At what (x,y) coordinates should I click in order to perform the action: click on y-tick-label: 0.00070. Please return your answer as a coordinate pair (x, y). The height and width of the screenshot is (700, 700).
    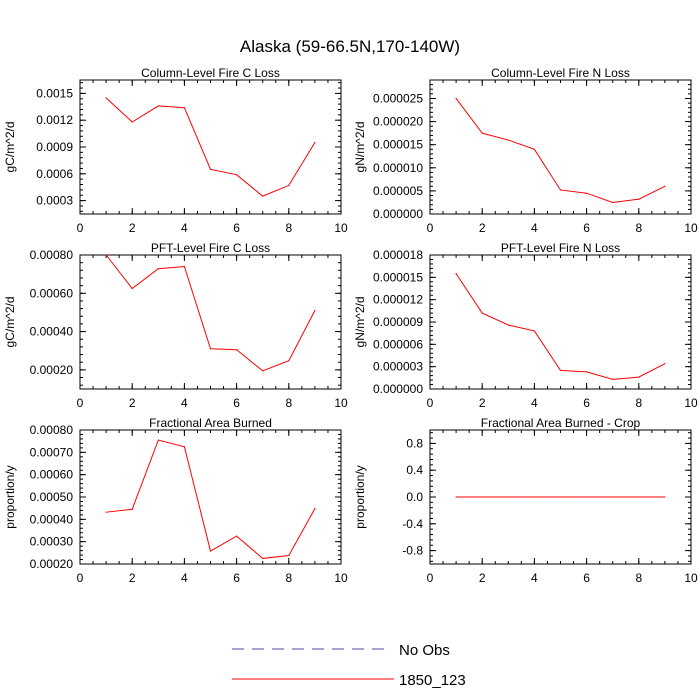
    Looking at the image, I should click on (52, 452).